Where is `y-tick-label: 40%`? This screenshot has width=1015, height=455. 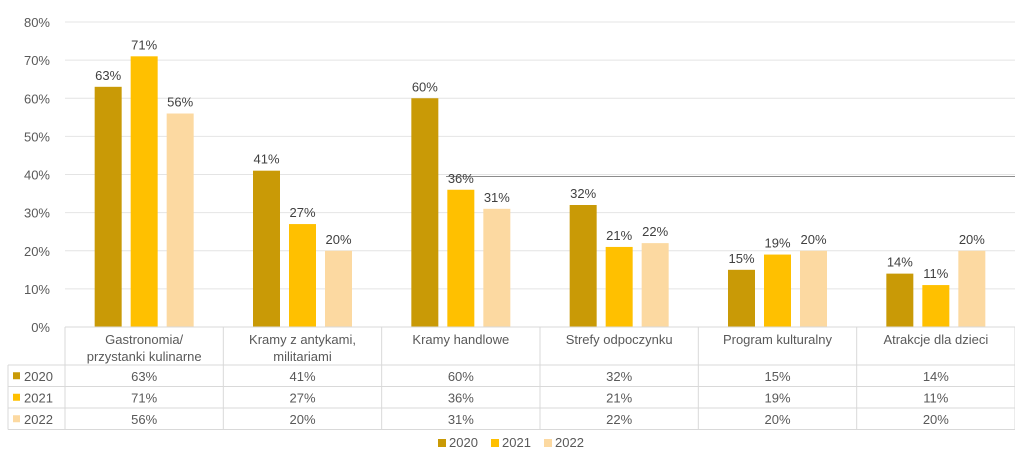
y-tick-label: 40% is located at coordinates (37, 175).